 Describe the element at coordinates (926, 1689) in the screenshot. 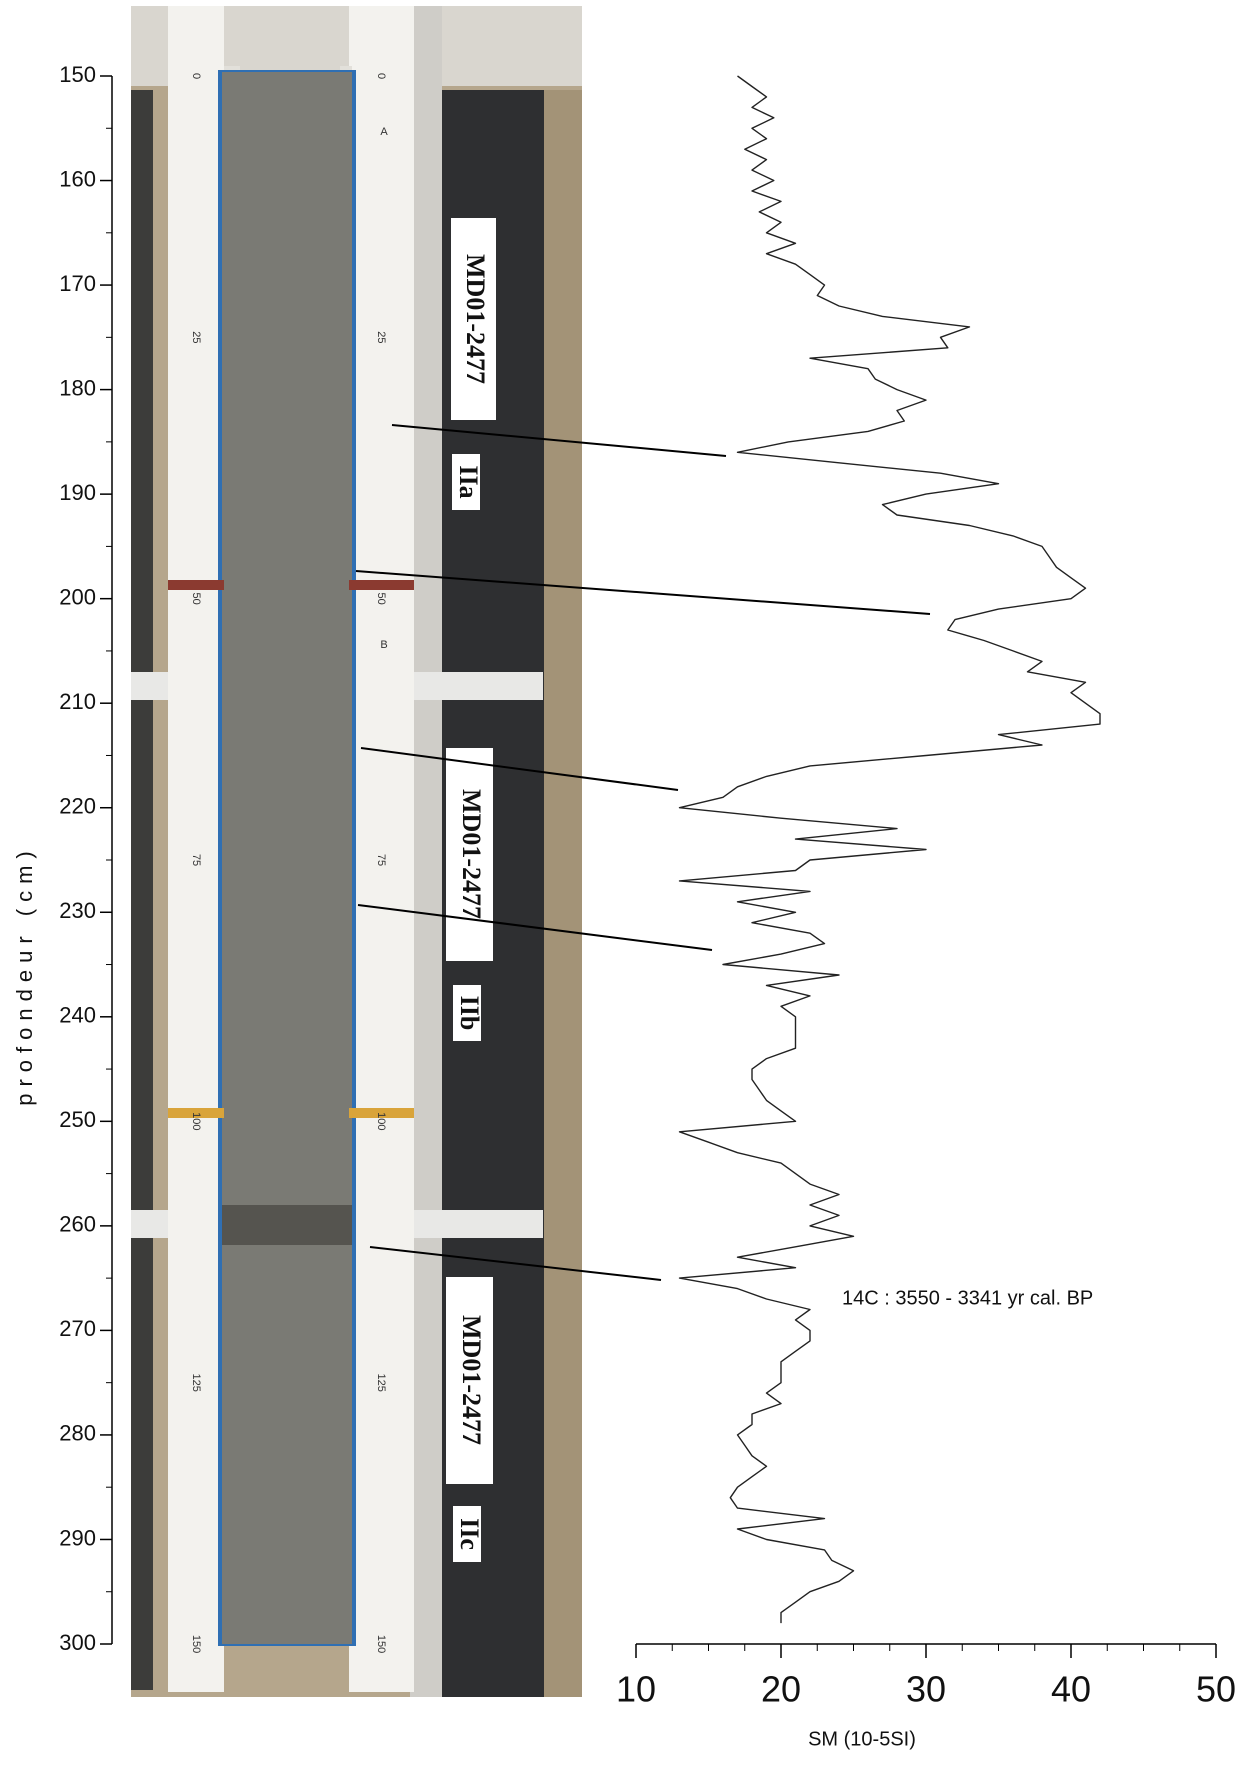

I see `sm-tick-label: 30` at that location.